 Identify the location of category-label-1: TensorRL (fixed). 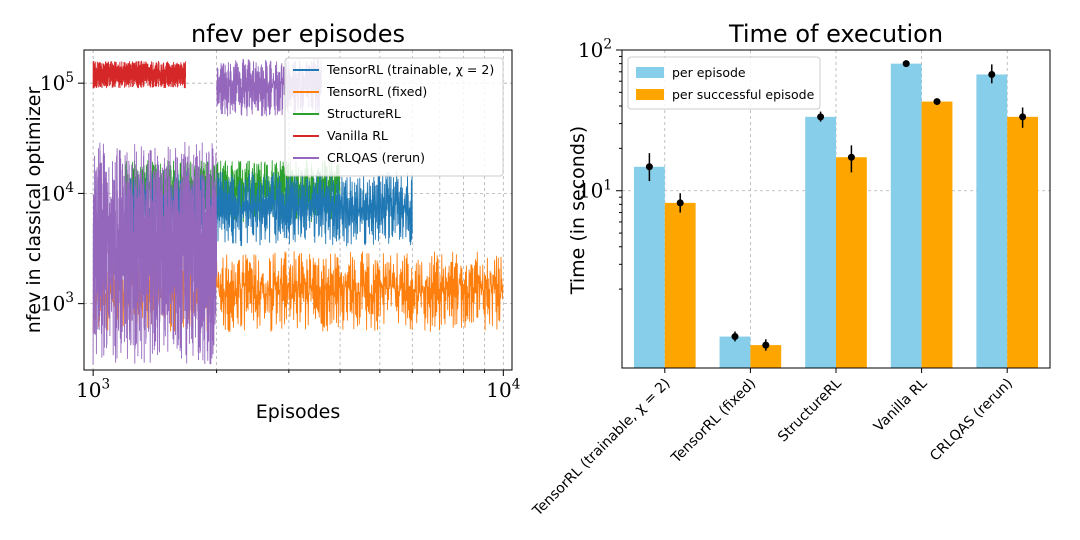
(713, 421).